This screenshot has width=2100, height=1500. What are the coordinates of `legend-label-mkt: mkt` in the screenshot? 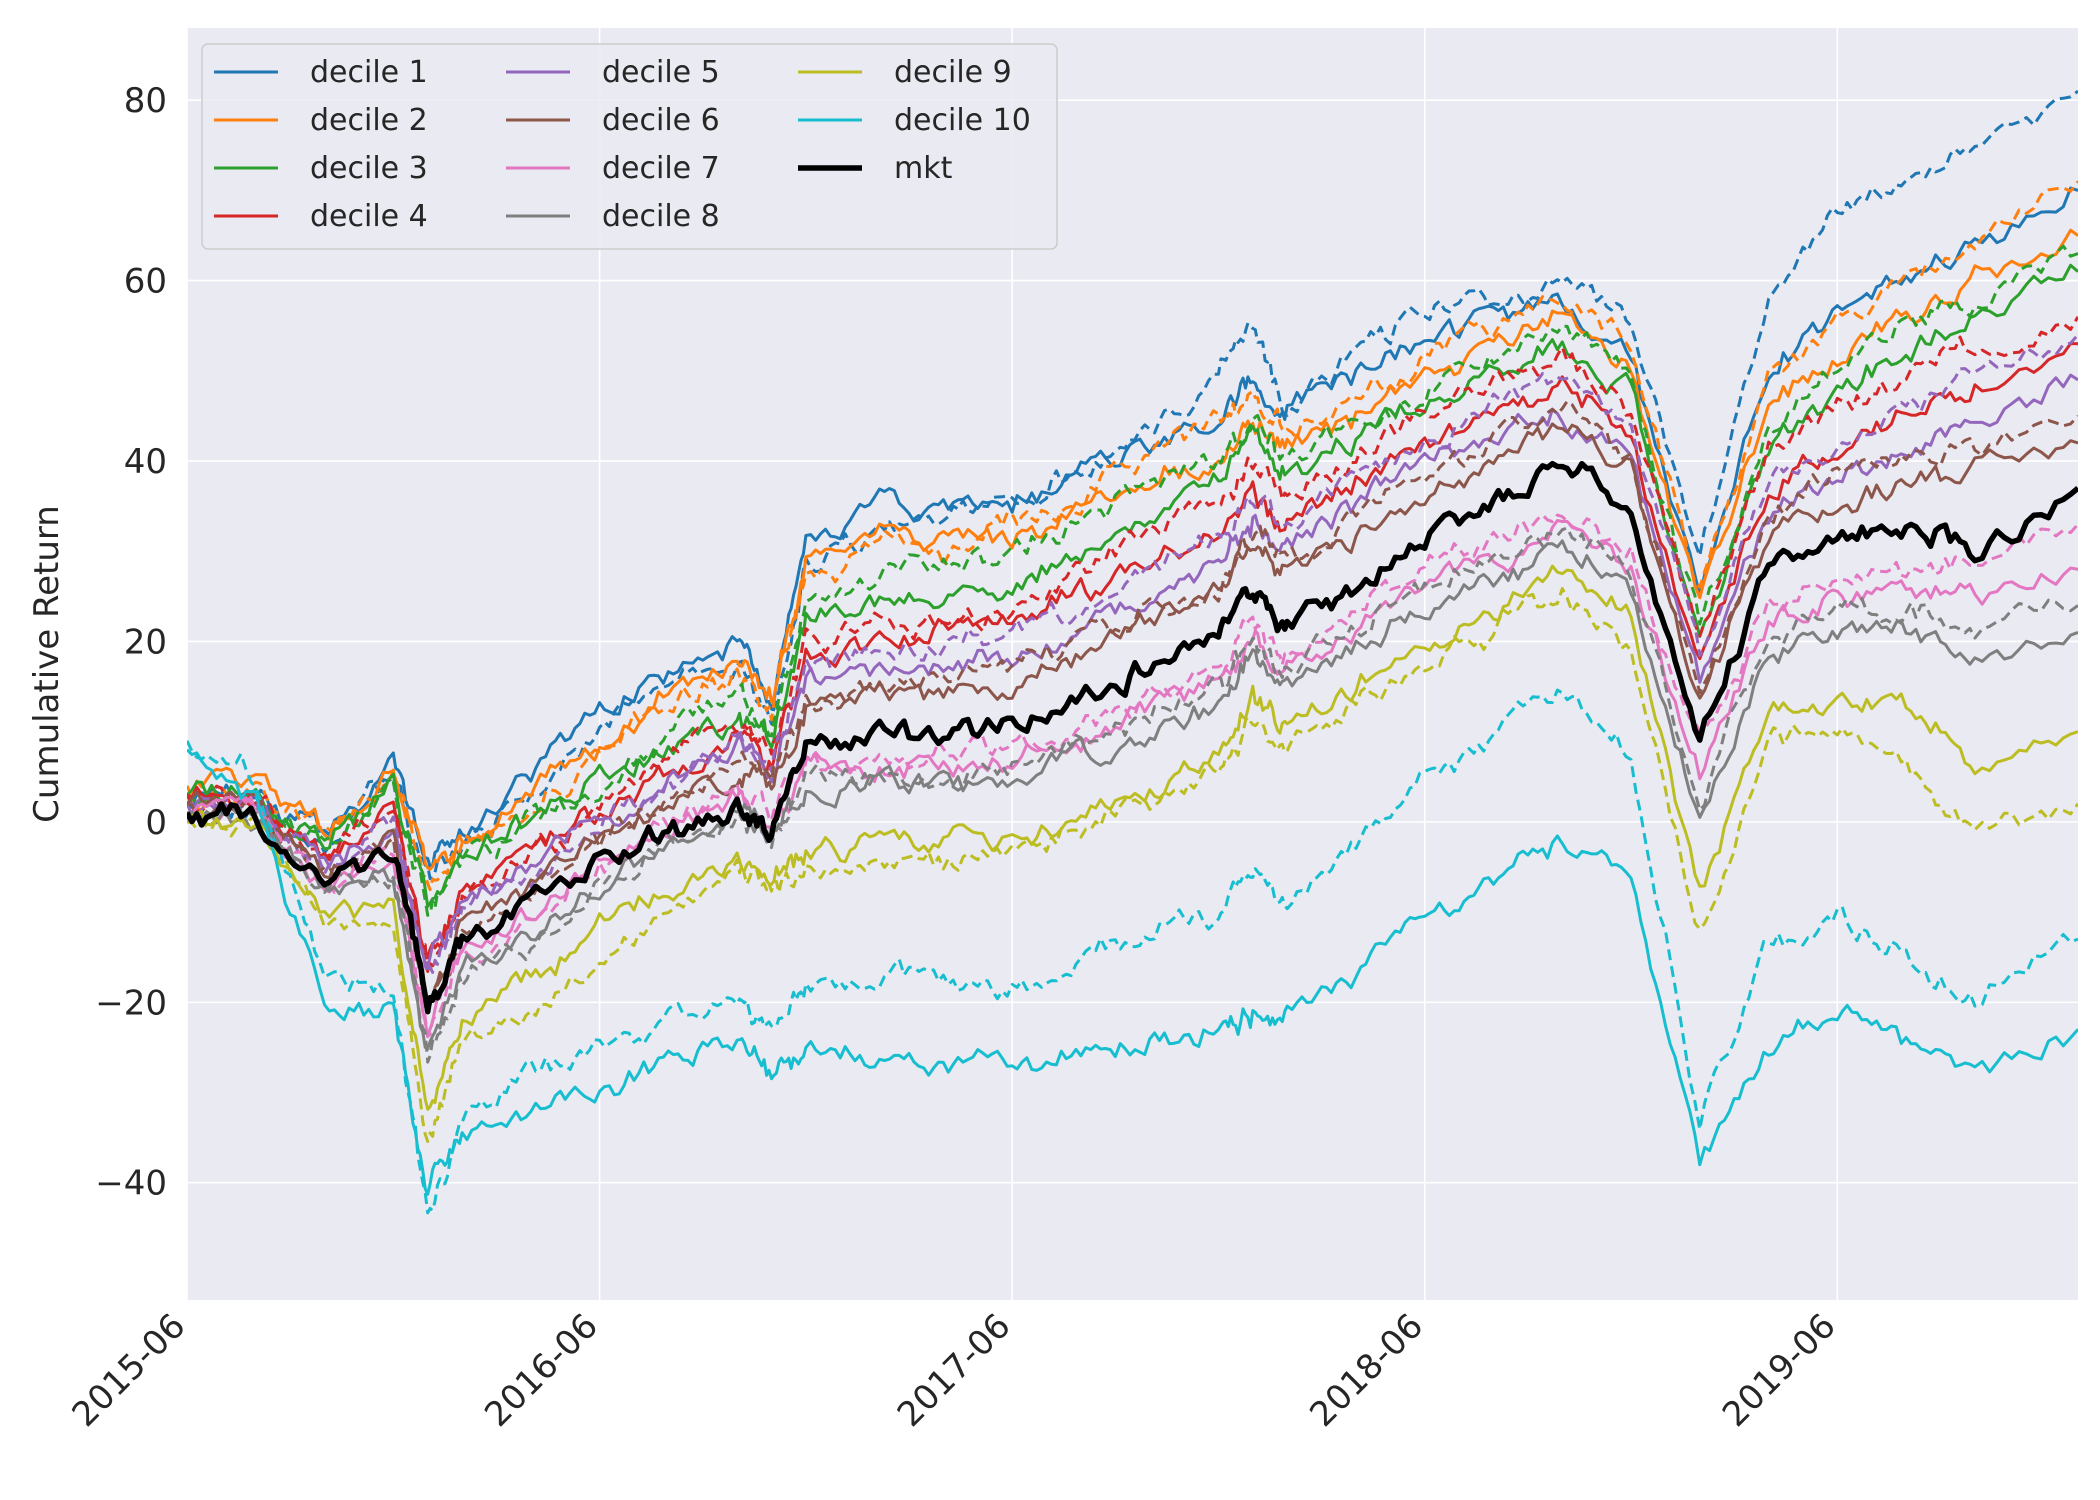 It's located at (923, 168).